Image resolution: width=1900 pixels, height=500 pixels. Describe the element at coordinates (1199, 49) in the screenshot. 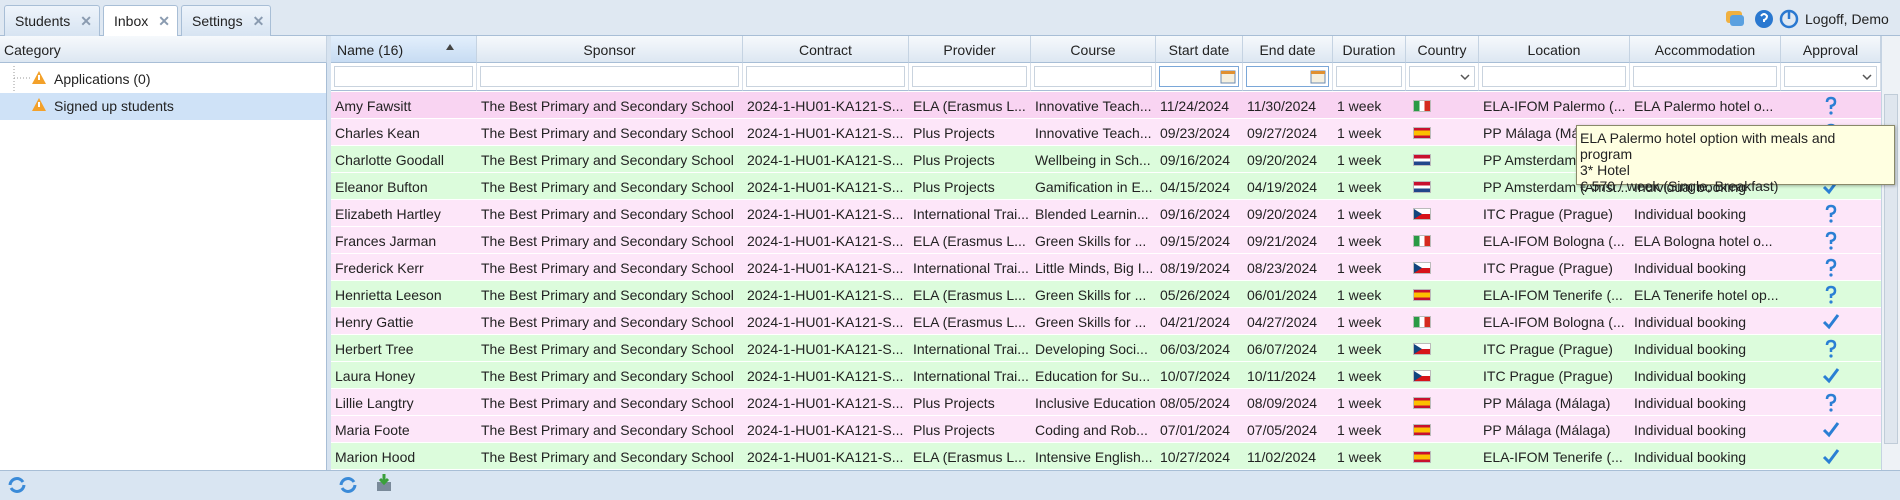

I see `column-header: Start date` at that location.